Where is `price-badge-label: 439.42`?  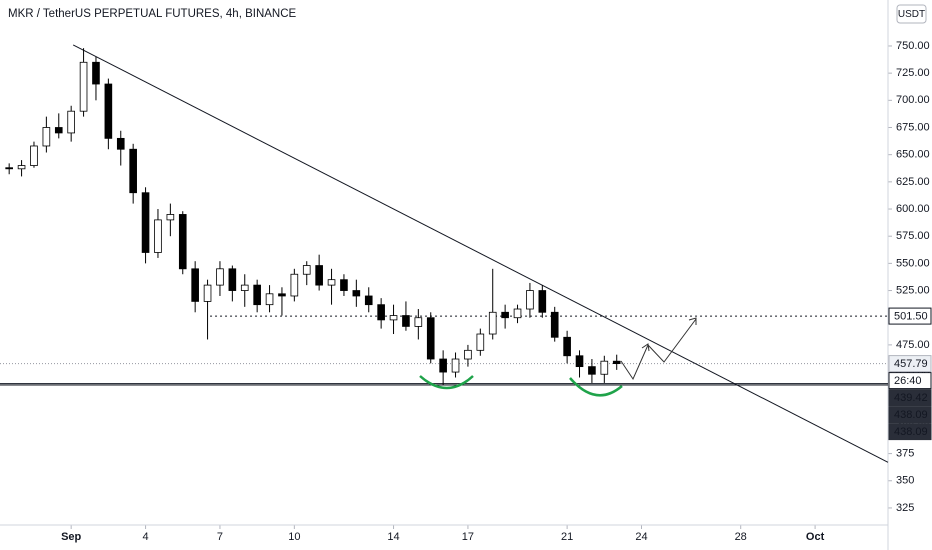 price-badge-label: 439.42 is located at coordinates (911, 398).